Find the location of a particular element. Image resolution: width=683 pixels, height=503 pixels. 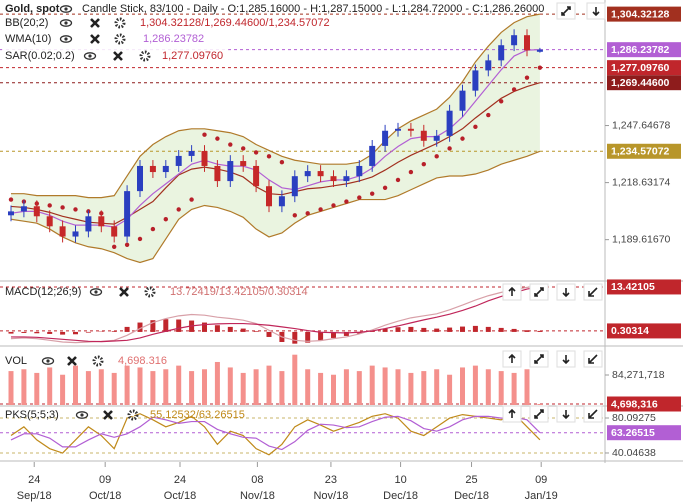

x-tick-month: Nov/18 is located at coordinates (330, 496).